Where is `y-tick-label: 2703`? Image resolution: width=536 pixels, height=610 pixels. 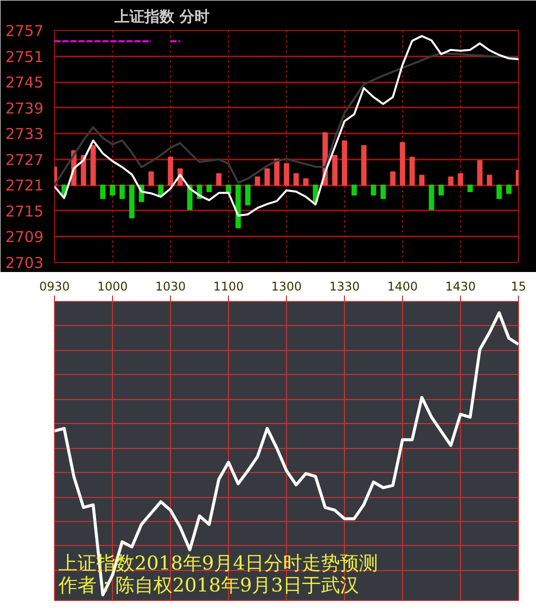
y-tick-label: 2703 is located at coordinates (24, 263).